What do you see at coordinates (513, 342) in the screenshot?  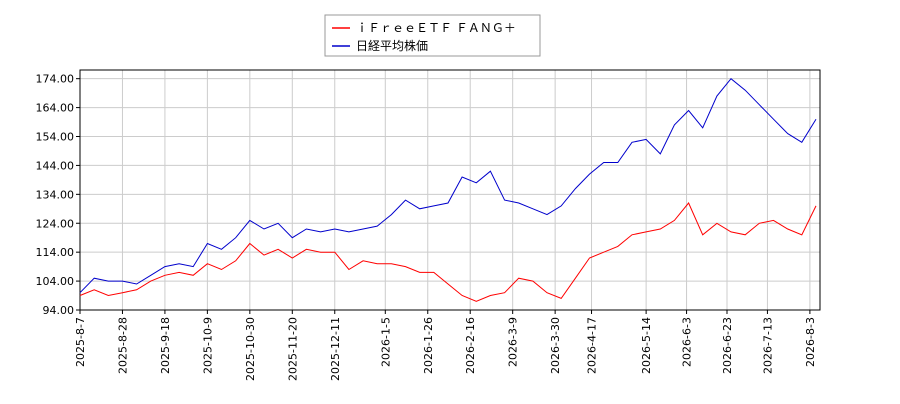 I see `x-tick-label: 2026-3-9` at bounding box center [513, 342].